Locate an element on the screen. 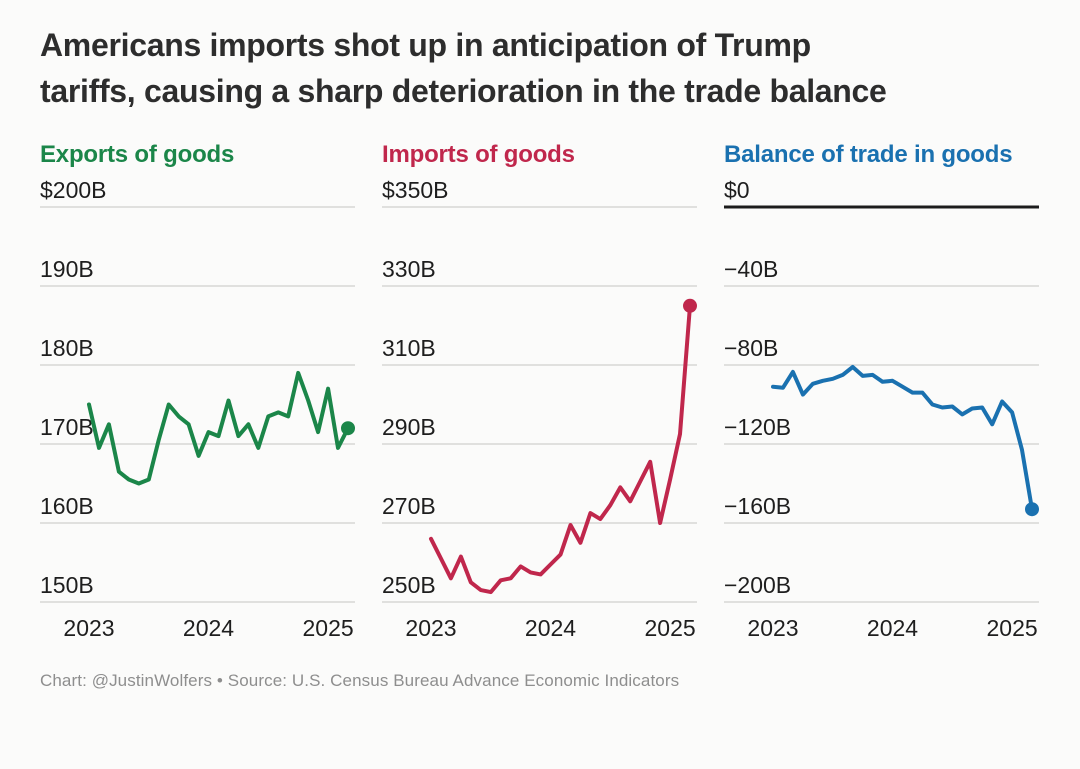 The width and height of the screenshot is (1080, 769). y-tick-label: $200B is located at coordinates (73, 190).